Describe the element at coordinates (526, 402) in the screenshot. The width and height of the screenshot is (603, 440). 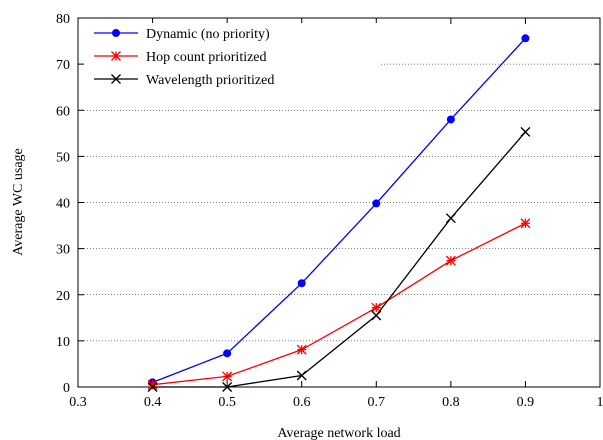
I see `x-tick-label: 0.9` at that location.